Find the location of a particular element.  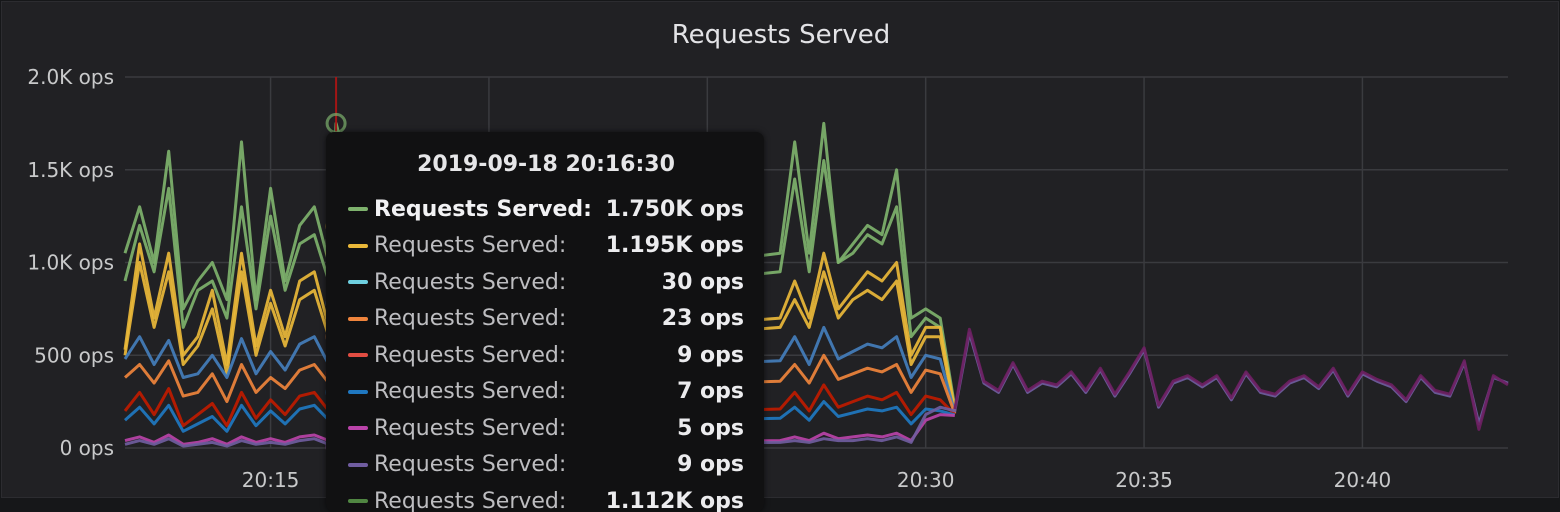

tooltip-row: Requests Served: 1.195K ops is located at coordinates (546, 246).